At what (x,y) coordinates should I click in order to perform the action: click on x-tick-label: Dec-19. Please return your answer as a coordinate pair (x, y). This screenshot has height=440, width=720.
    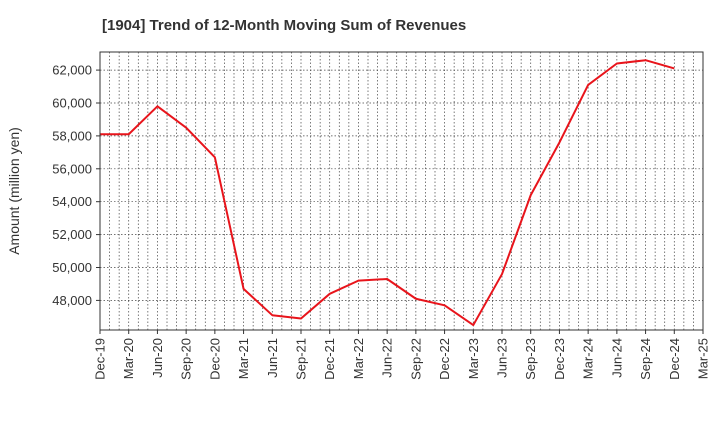
    Looking at the image, I should click on (100, 359).